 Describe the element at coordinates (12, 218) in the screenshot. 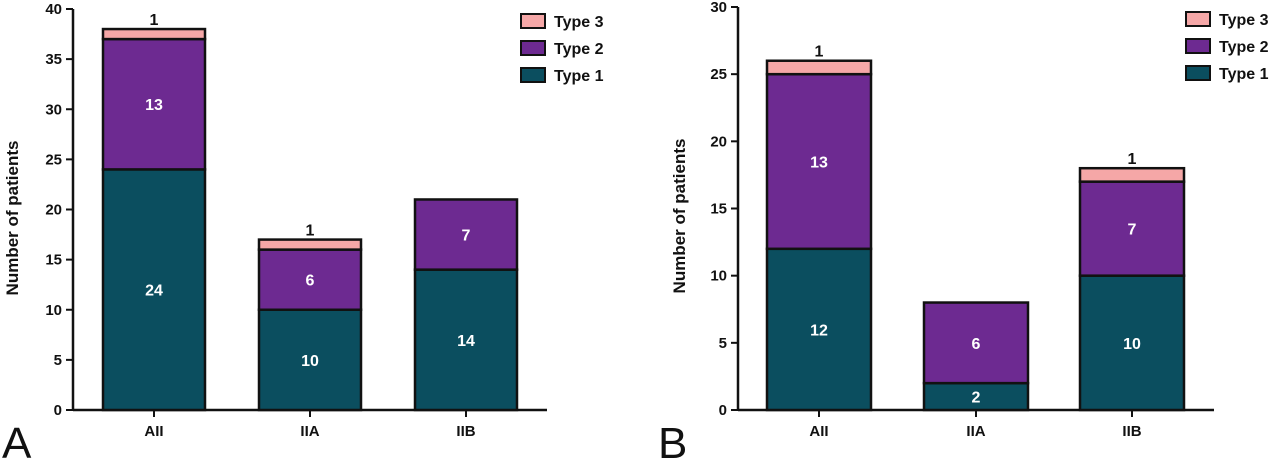

I see `panel-a-y-axis-label: Number of patients` at that location.